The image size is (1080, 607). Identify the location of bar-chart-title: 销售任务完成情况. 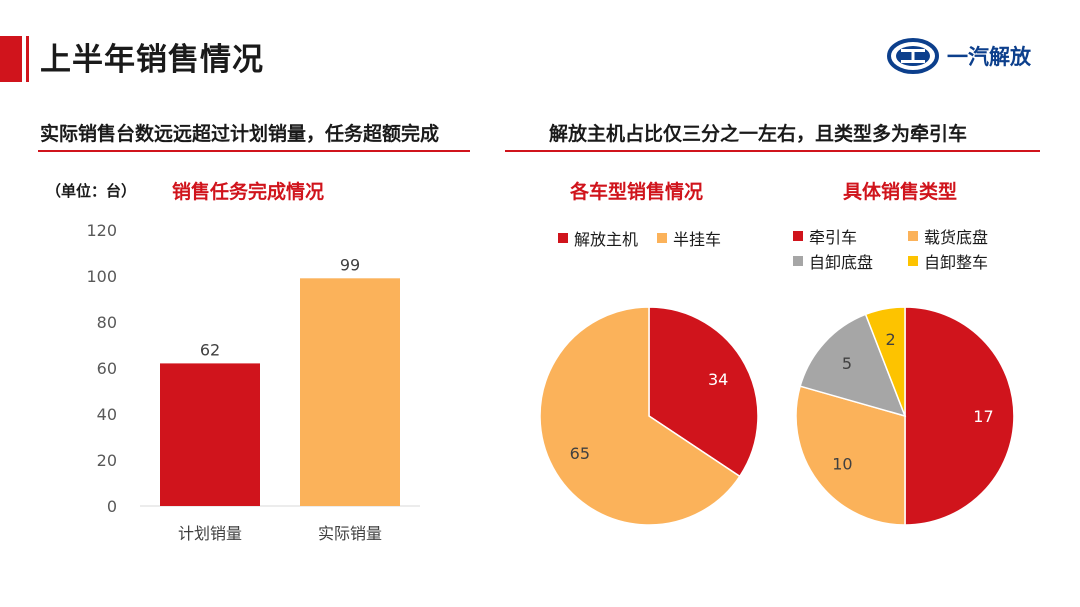
(248, 192).